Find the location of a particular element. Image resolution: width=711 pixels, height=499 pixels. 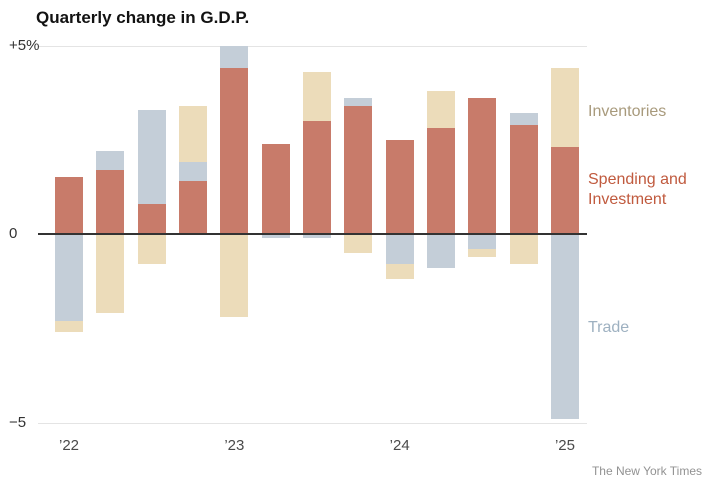

legend-label-trade: Trade is located at coordinates (609, 327).